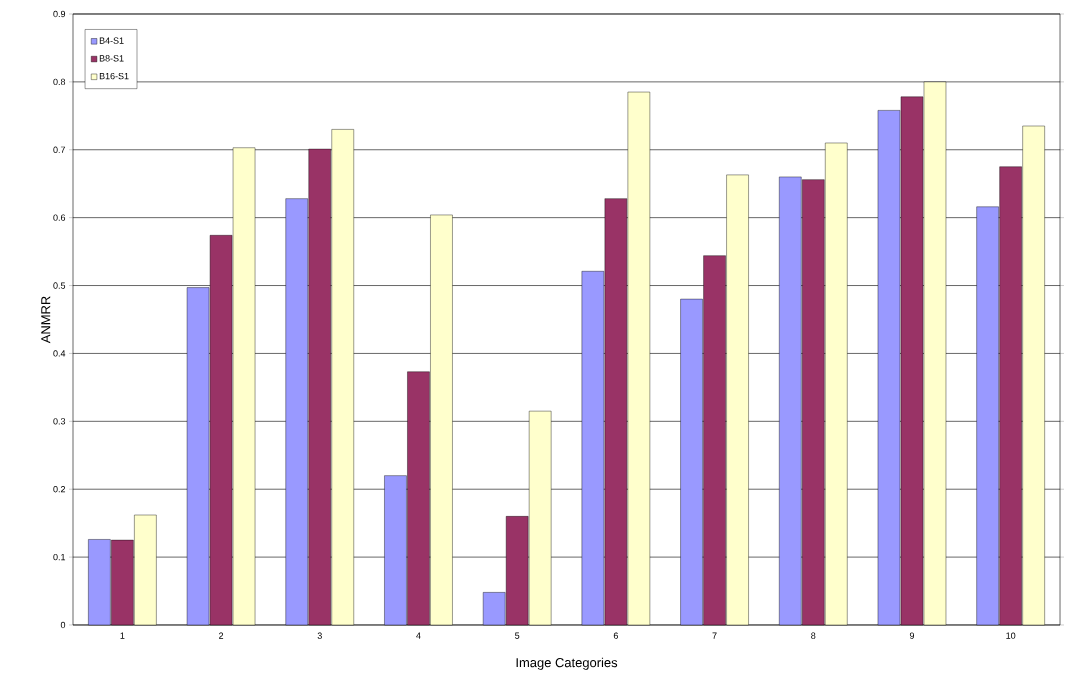  I want to click on y-tick-label: 0.6, so click(59, 217).